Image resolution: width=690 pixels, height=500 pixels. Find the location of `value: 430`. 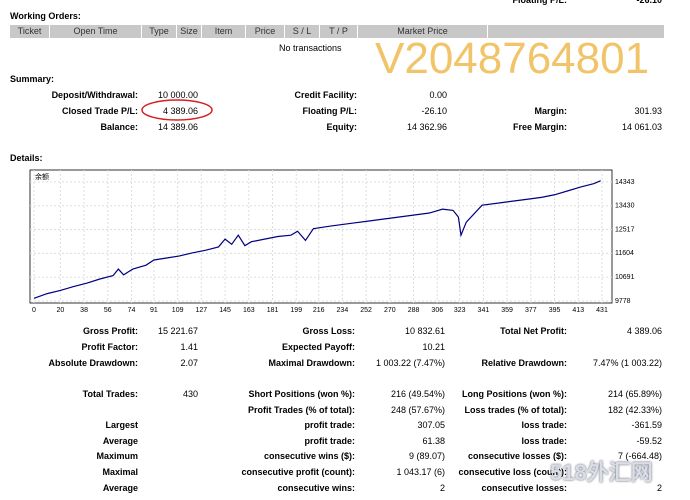

value: 430 is located at coordinates (190, 394).